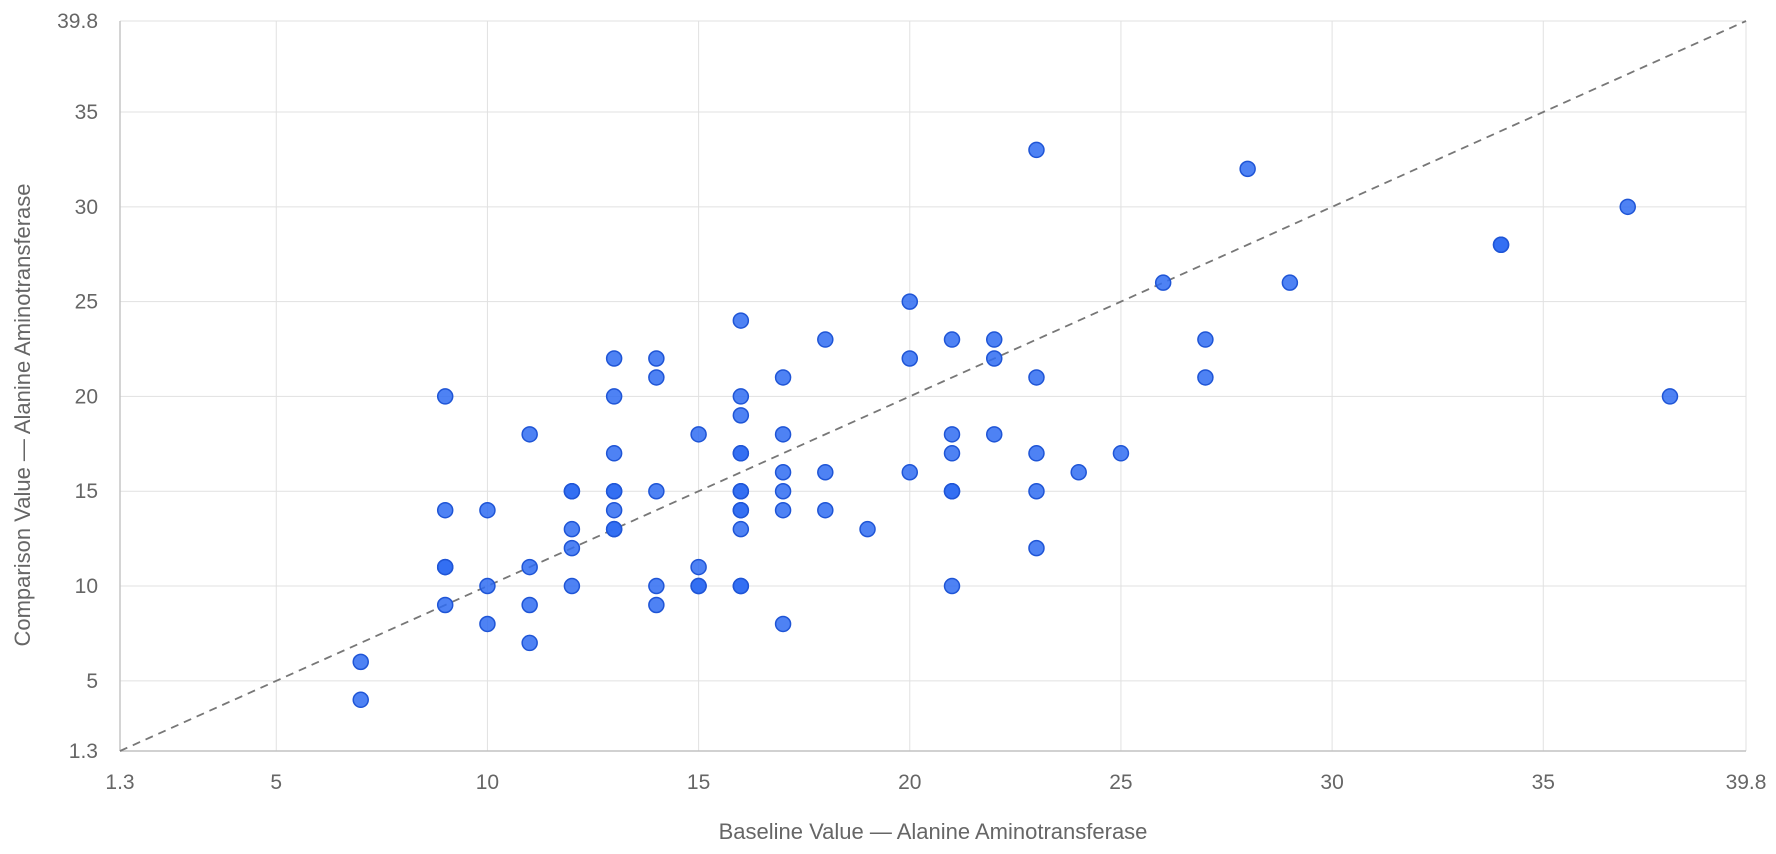  Describe the element at coordinates (276, 782) in the screenshot. I see `x-tick-label: 5` at that location.